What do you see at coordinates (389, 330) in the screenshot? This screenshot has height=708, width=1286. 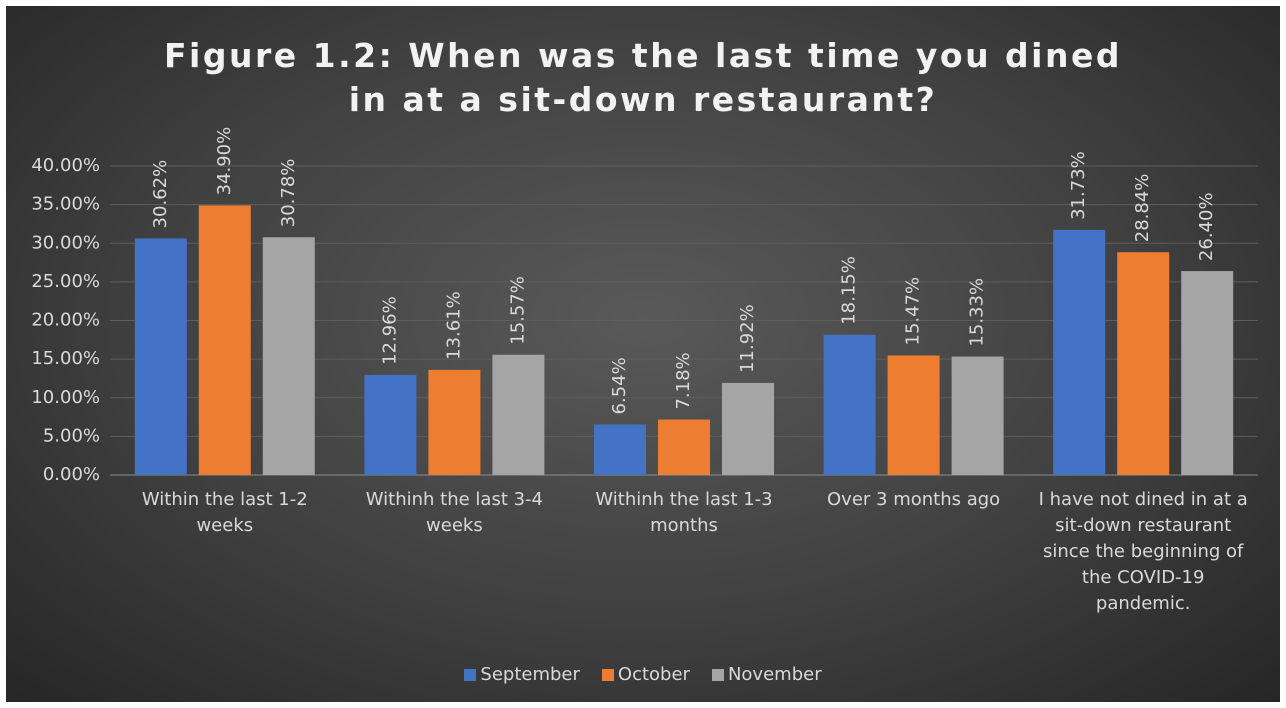 I see `data-label: 12.96%` at bounding box center [389, 330].